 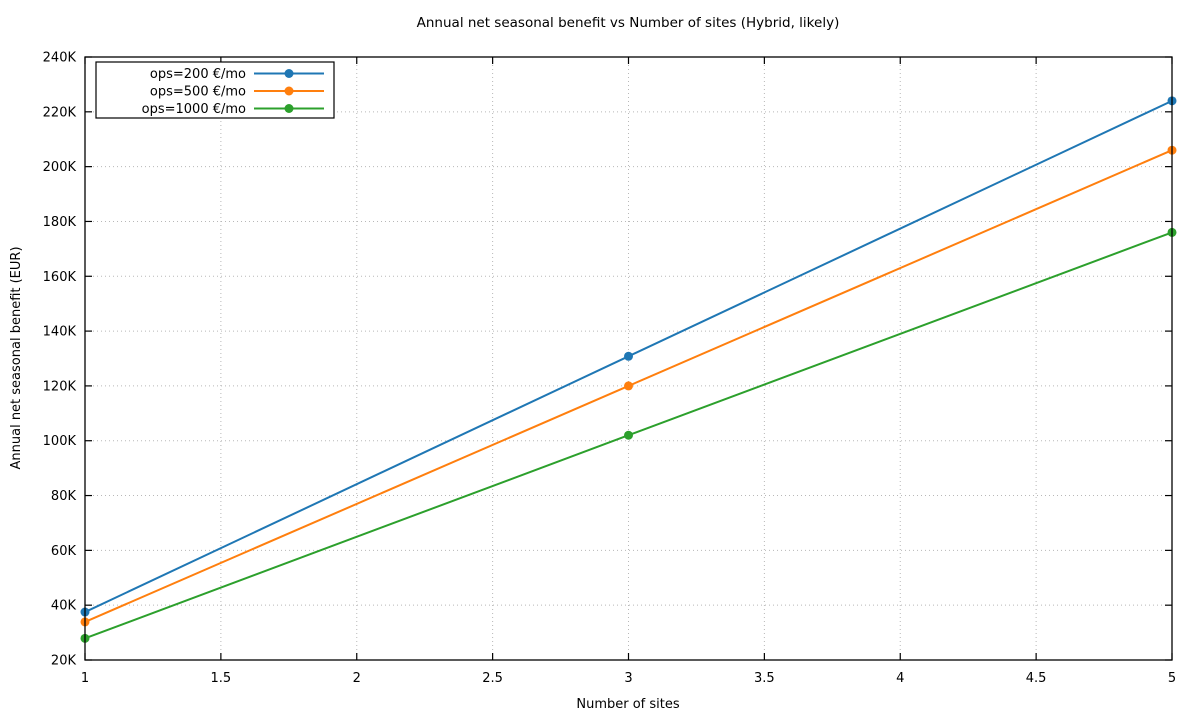 What do you see at coordinates (60, 112) in the screenshot?
I see `y-tick-label: 220K` at bounding box center [60, 112].